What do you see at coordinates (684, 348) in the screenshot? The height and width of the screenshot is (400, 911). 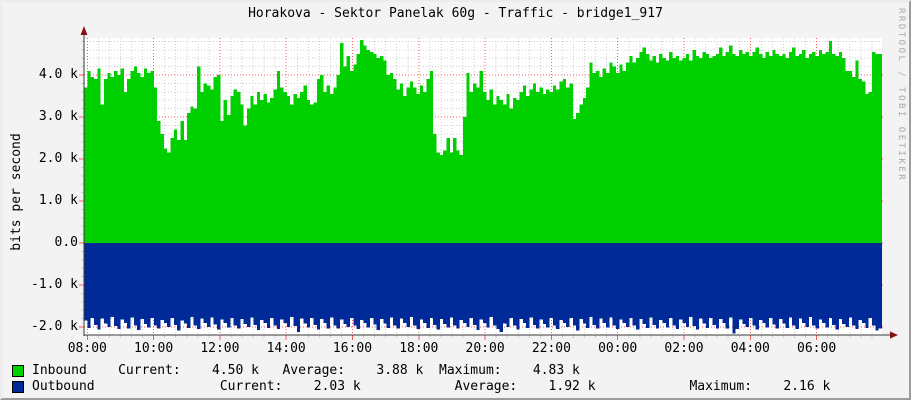 I see `x-tick-label: 02:00` at bounding box center [684, 348].